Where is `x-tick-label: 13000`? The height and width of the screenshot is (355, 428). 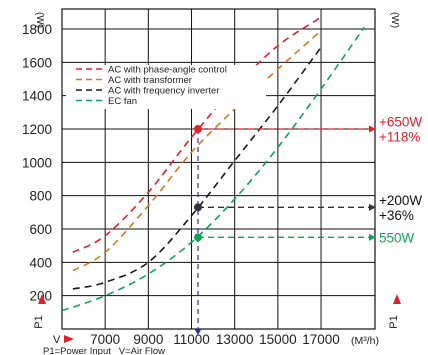
x-tick-label: 13000 is located at coordinates (235, 339).